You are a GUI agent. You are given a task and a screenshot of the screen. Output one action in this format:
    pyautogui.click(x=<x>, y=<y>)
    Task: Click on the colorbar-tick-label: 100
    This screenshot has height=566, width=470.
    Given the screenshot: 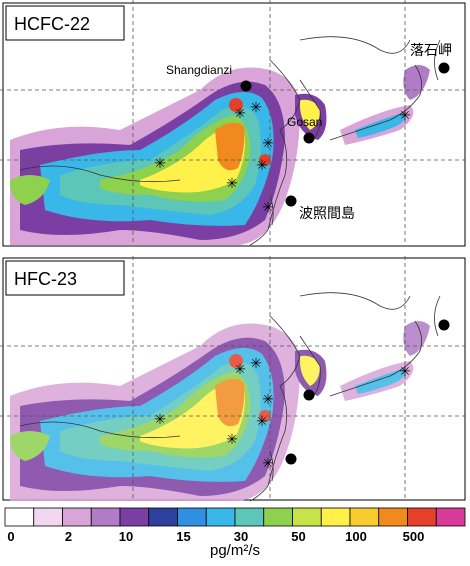 What is the action you would take?
    pyautogui.click(x=356, y=536)
    